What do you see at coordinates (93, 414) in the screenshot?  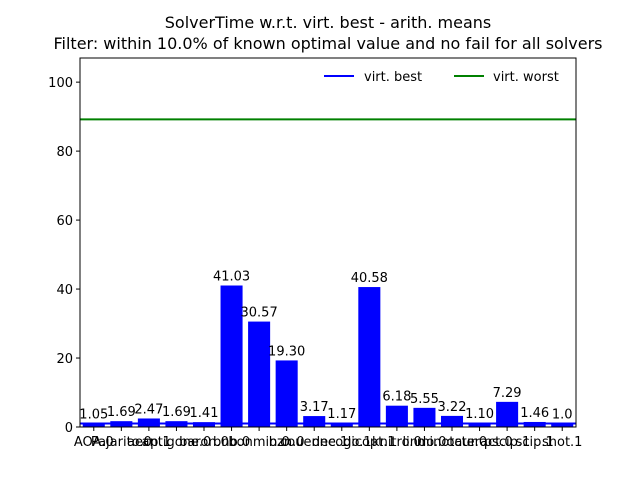 I see `data-label-AOA.0: 1.05` at bounding box center [93, 414].